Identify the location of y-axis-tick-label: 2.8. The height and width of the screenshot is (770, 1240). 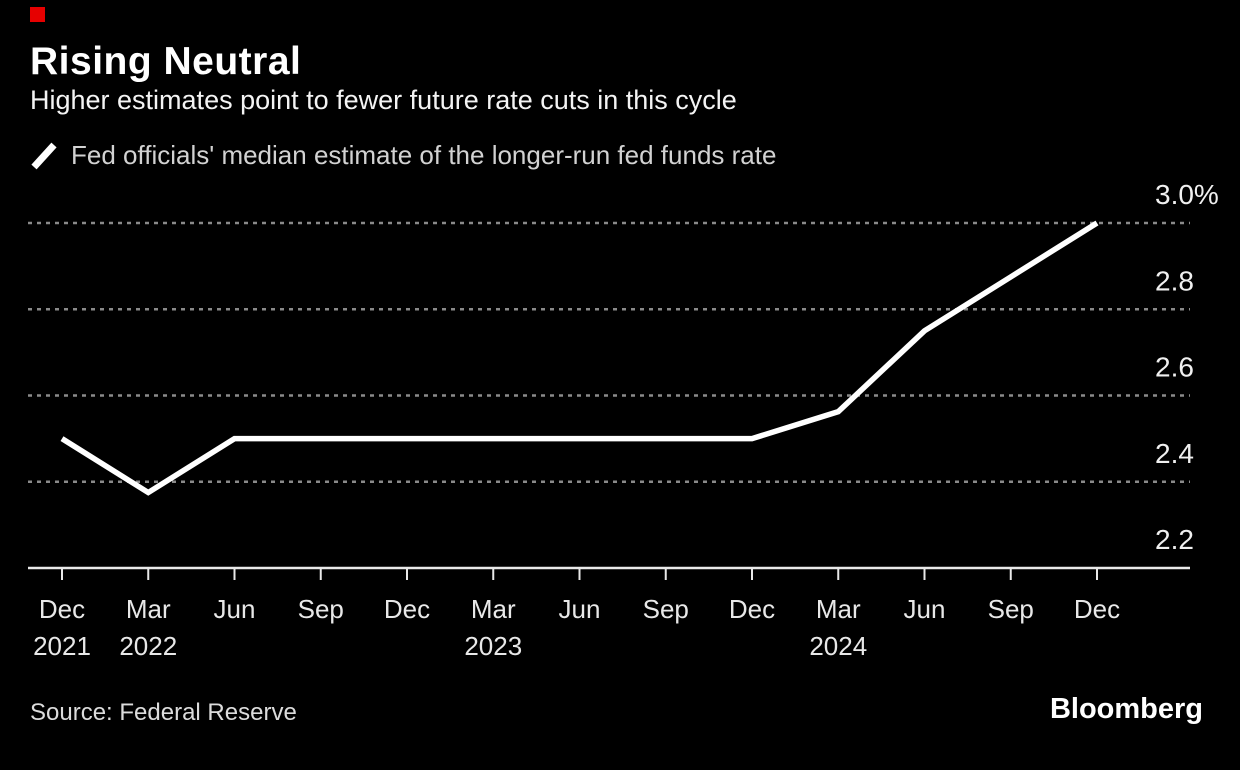
(1174, 280).